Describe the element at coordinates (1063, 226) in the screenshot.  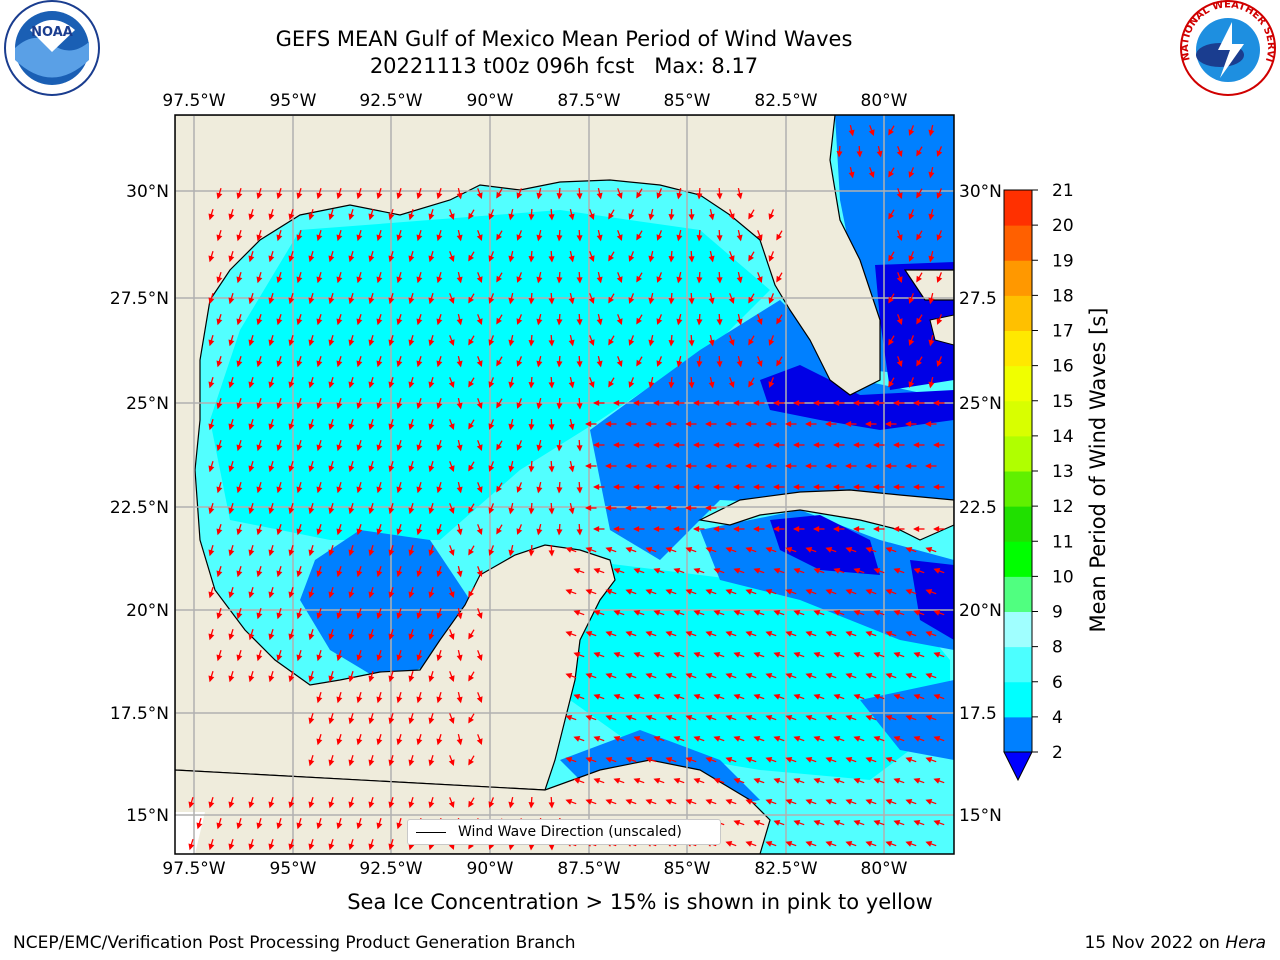
I see `colorbar-tick-label: 20` at that location.